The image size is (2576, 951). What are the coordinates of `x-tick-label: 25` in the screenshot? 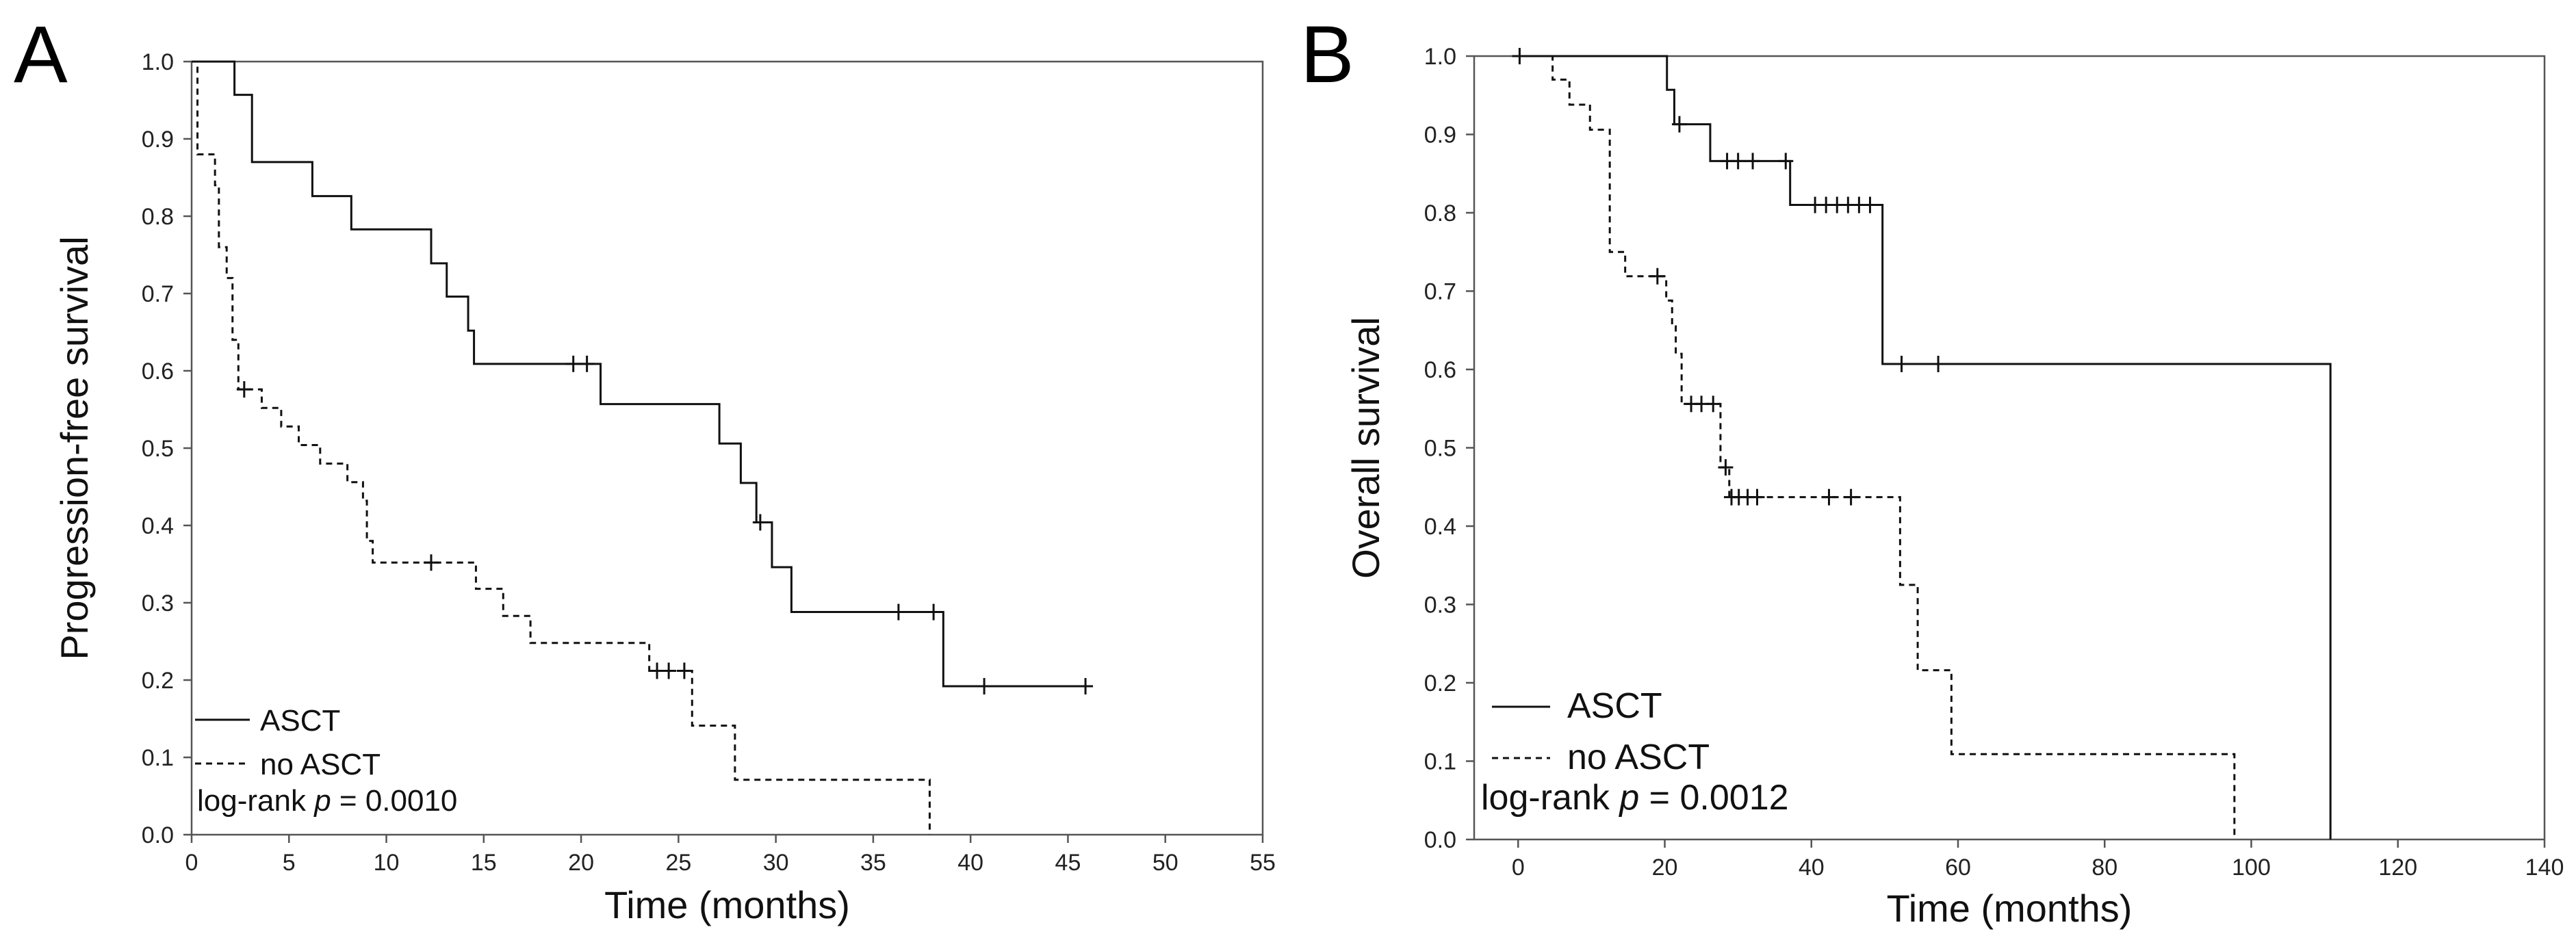 It's located at (678, 863).